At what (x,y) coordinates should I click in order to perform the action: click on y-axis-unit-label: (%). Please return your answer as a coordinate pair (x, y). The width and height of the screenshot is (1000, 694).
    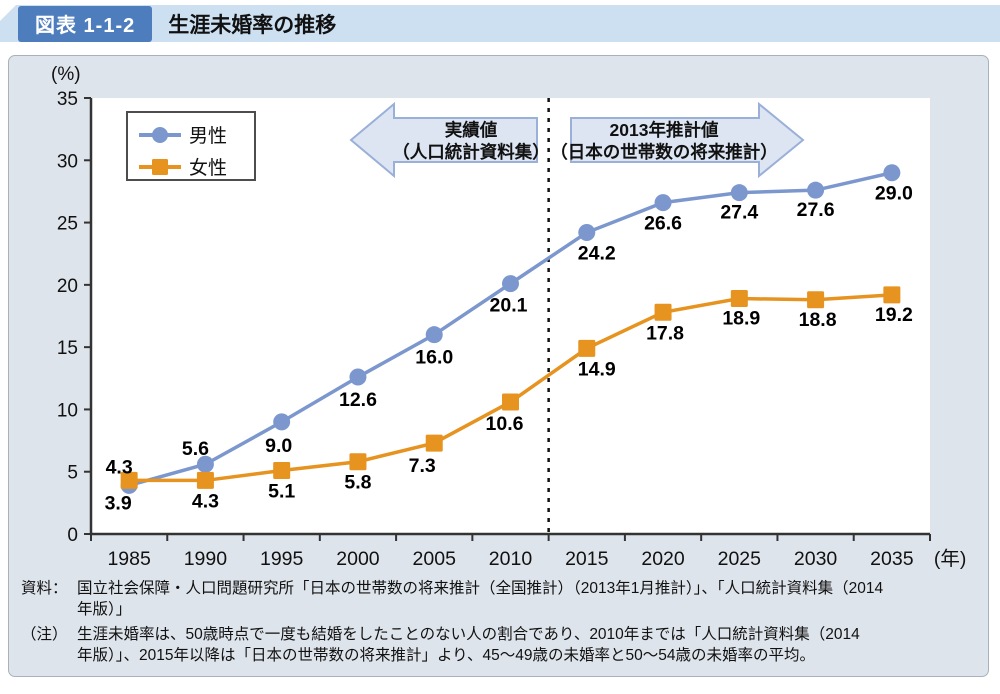
    Looking at the image, I should click on (66, 74).